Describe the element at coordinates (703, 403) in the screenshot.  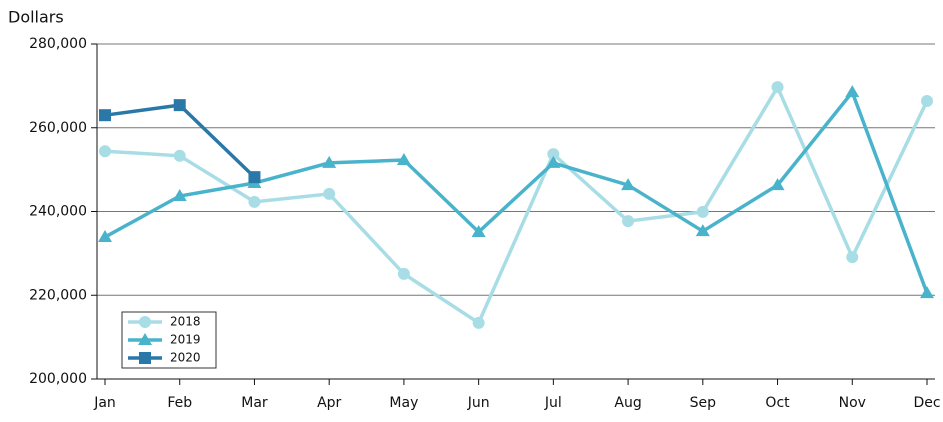
I see `x-tick-label: Sep` at that location.